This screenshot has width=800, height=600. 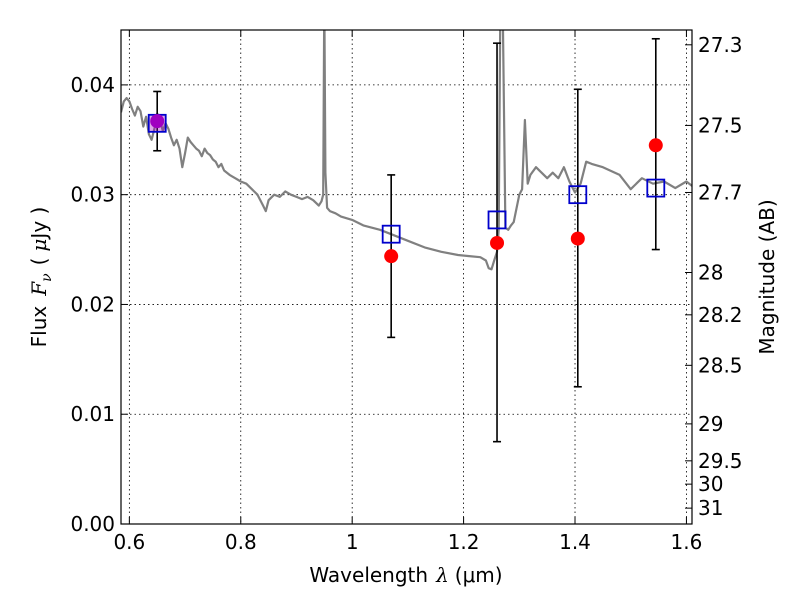 What do you see at coordinates (710, 273) in the screenshot?
I see `y2-tick-label: 28` at bounding box center [710, 273].